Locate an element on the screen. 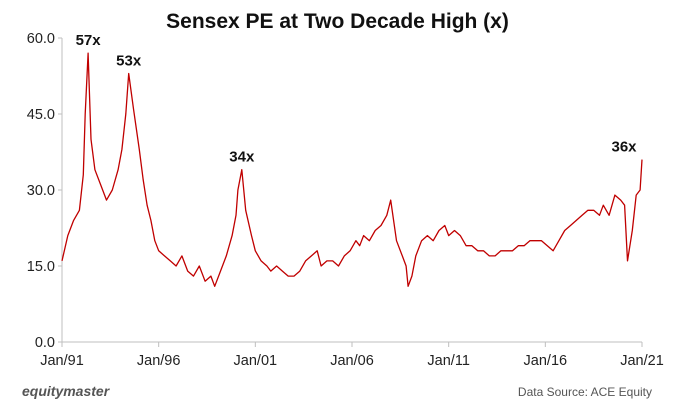  y-tick-label: 0.0 is located at coordinates (45, 343).